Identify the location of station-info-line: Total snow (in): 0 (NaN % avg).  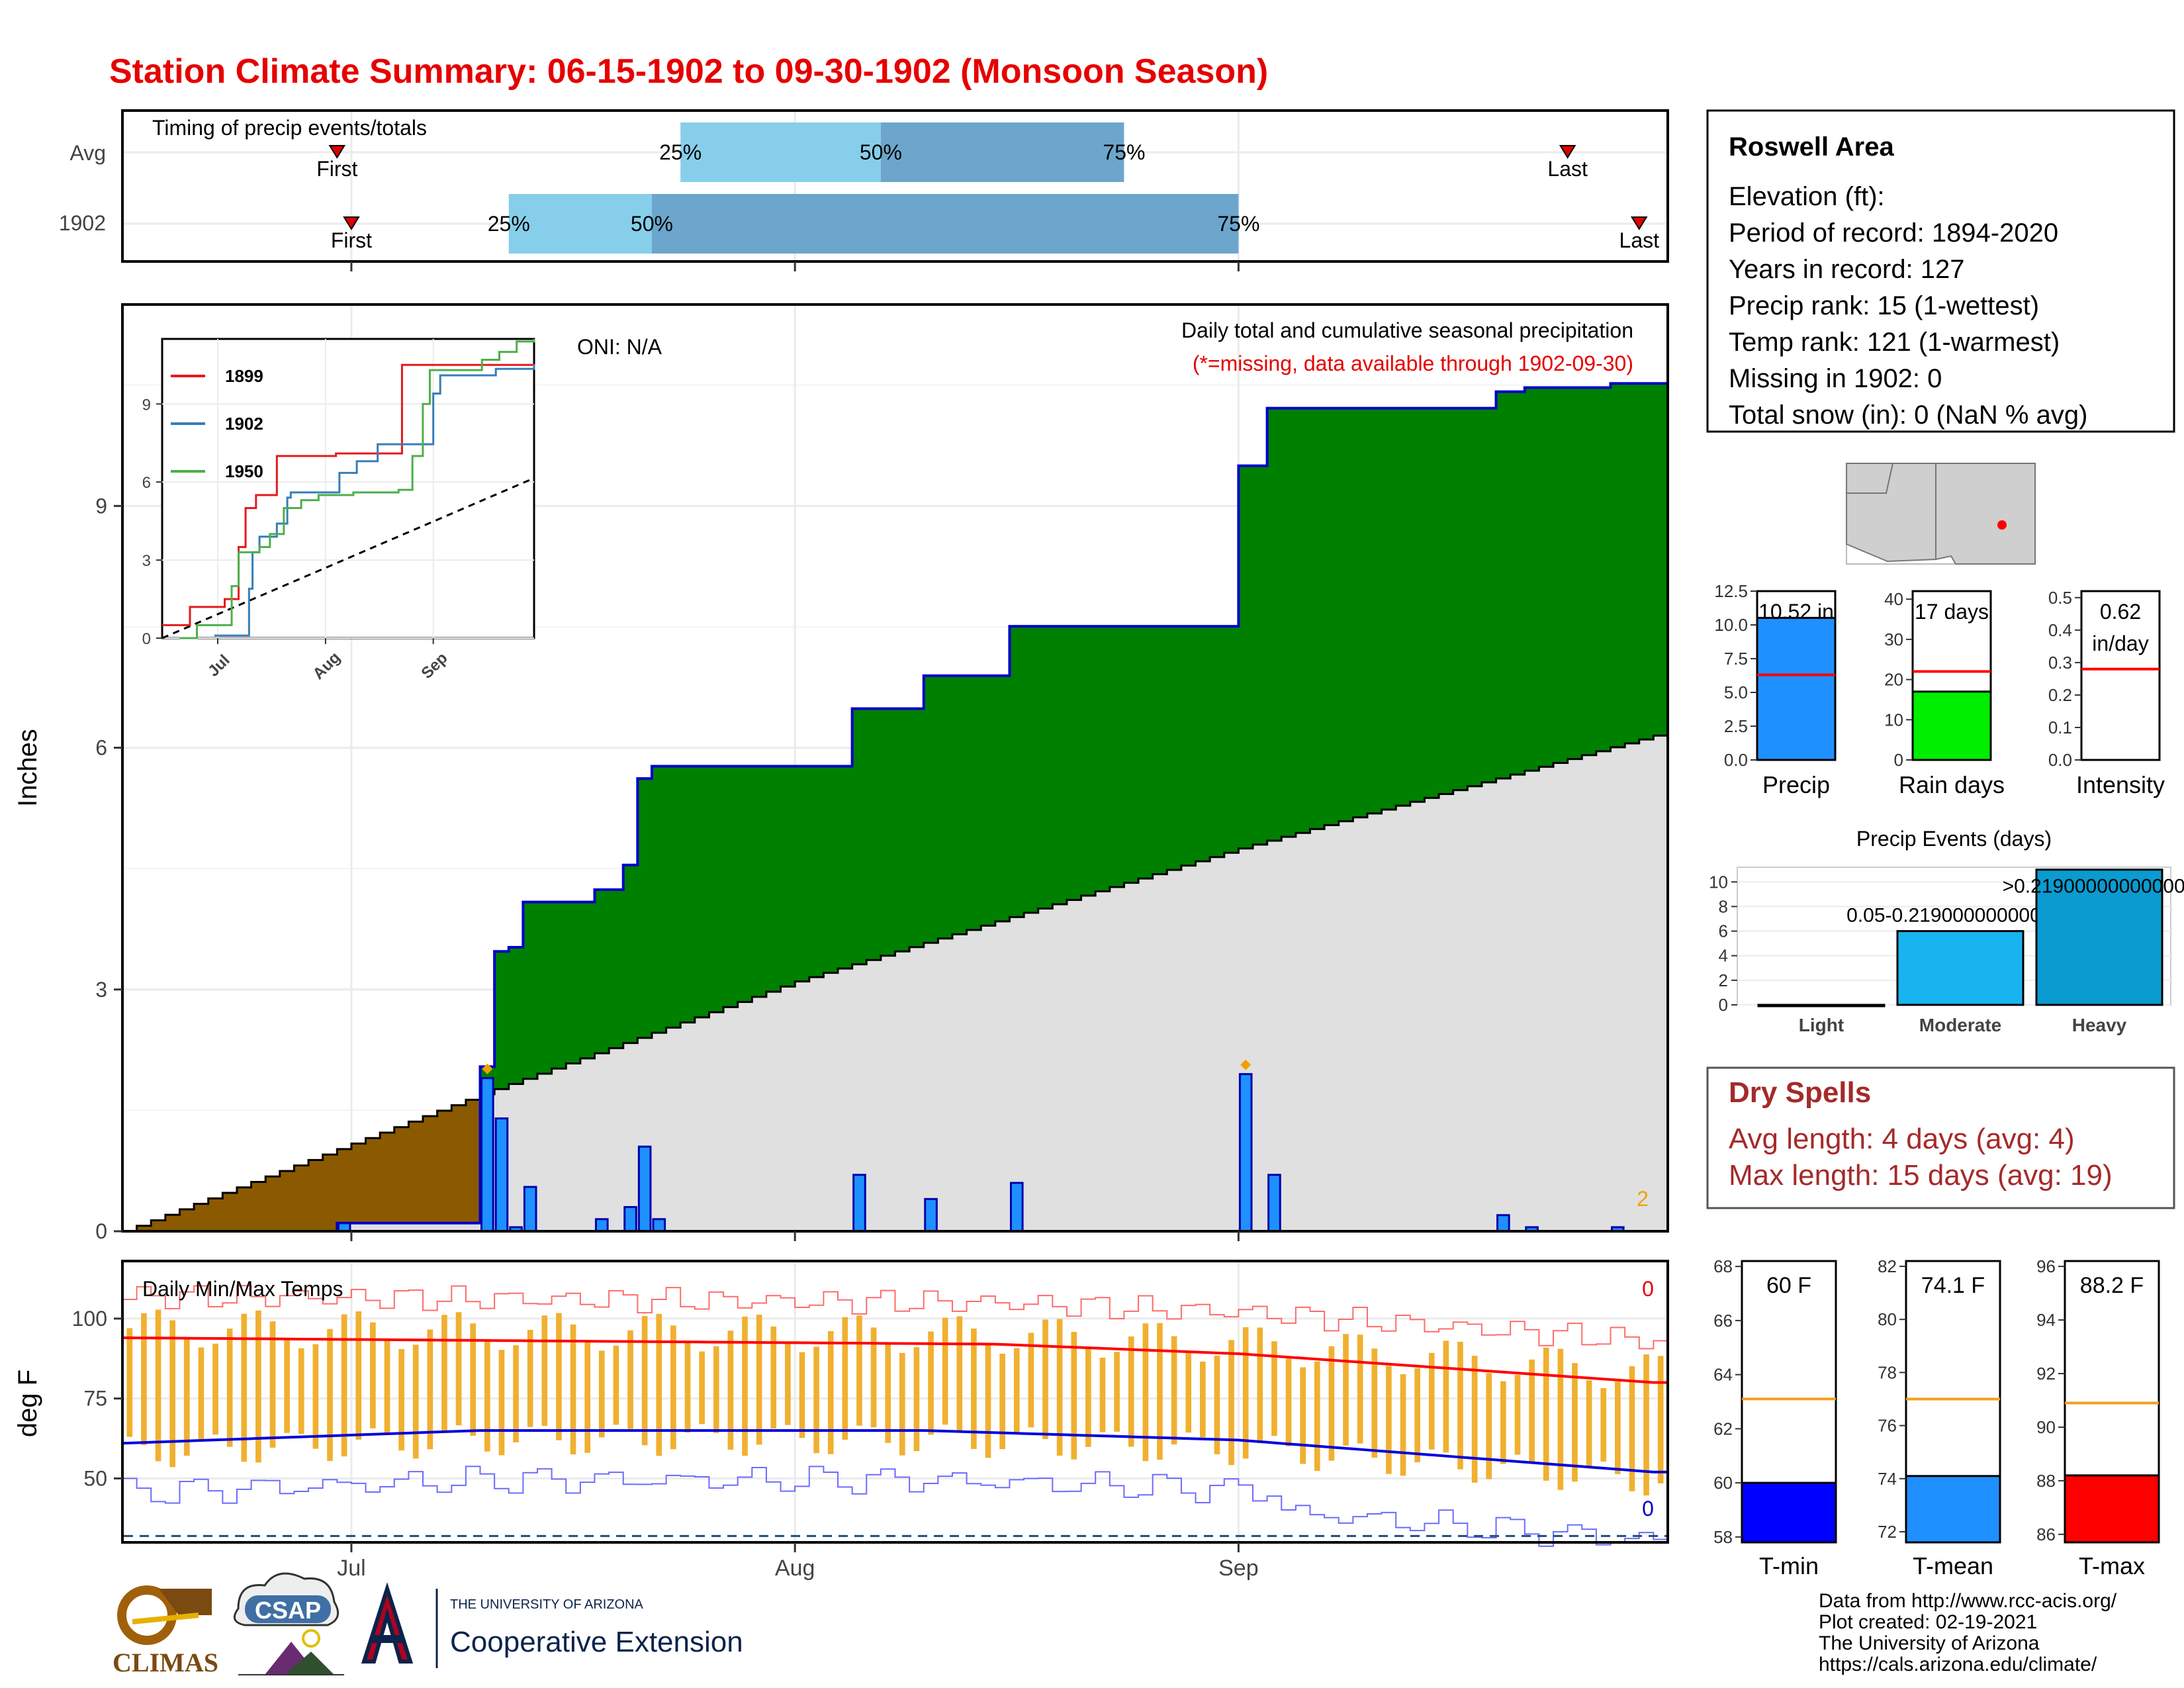
(1908, 415).